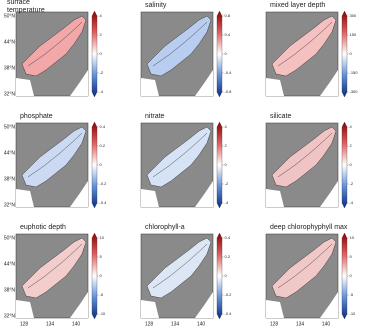  I want to click on map-panel: 300 150 0 -150 -300, so click(312, 54).